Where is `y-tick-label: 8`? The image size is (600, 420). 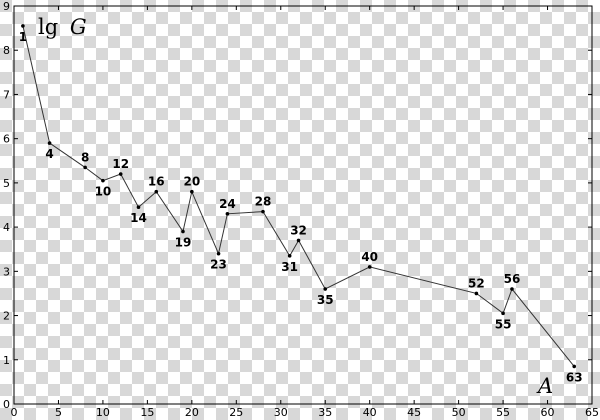 y-tick-label: 8 is located at coordinates (6, 50).